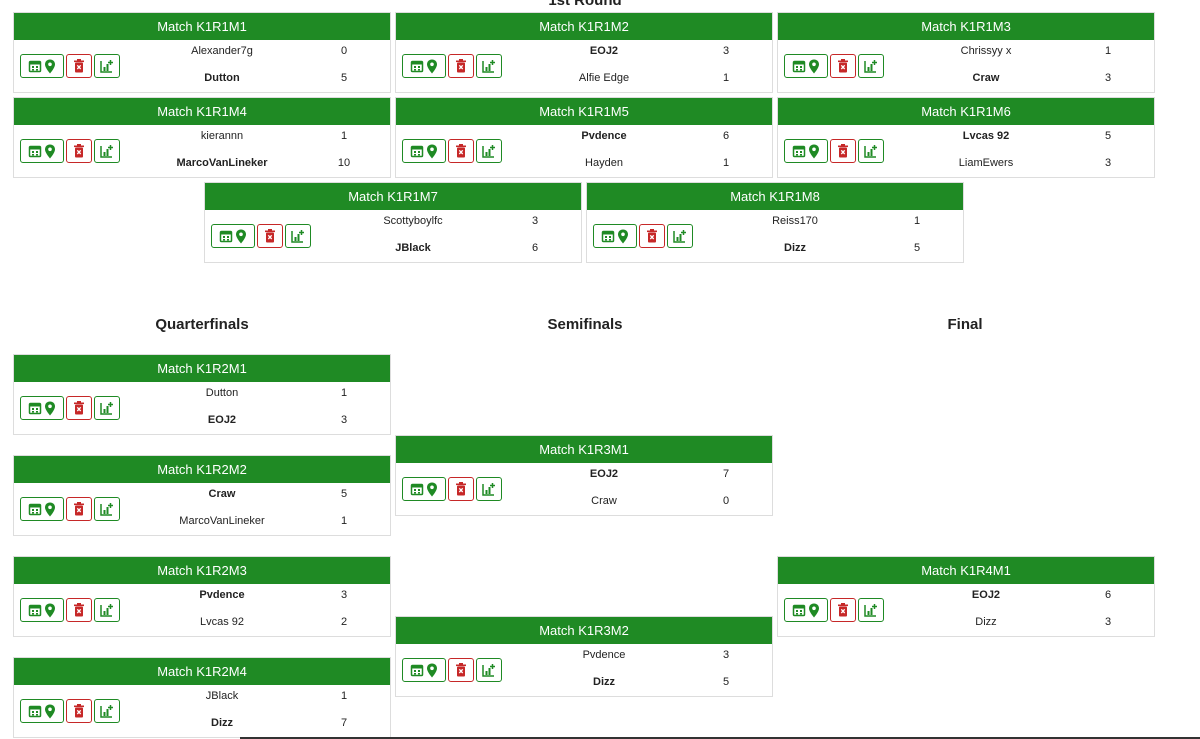 Image resolution: width=1200 pixels, height=739 pixels. Describe the element at coordinates (604, 78) in the screenshot. I see `player-name: Alfie Edge` at that location.